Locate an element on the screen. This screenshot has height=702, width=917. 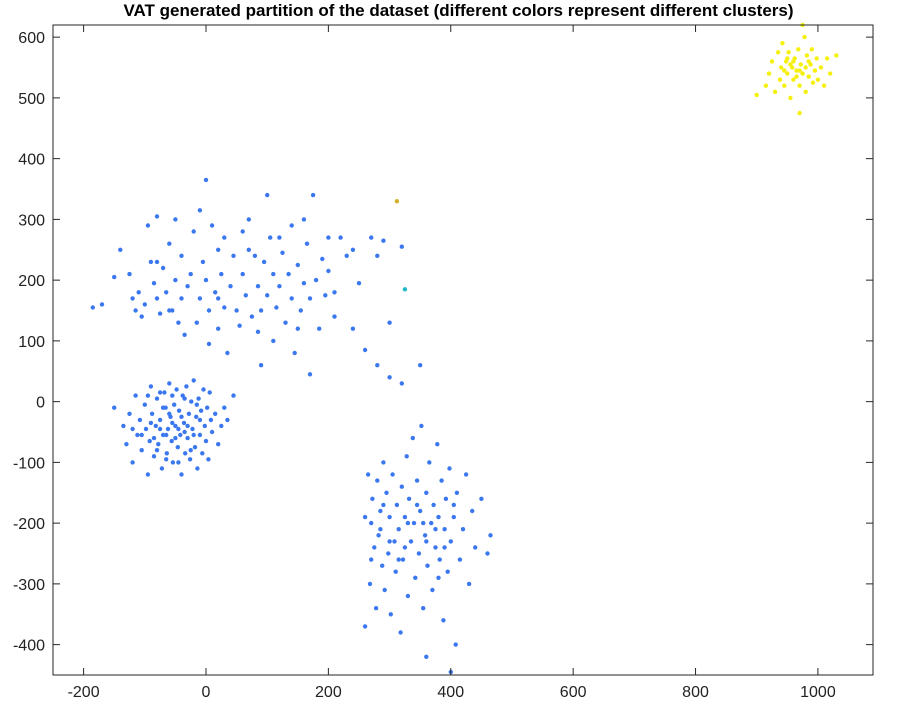
y-tick-label: -200 is located at coordinates (29, 524).